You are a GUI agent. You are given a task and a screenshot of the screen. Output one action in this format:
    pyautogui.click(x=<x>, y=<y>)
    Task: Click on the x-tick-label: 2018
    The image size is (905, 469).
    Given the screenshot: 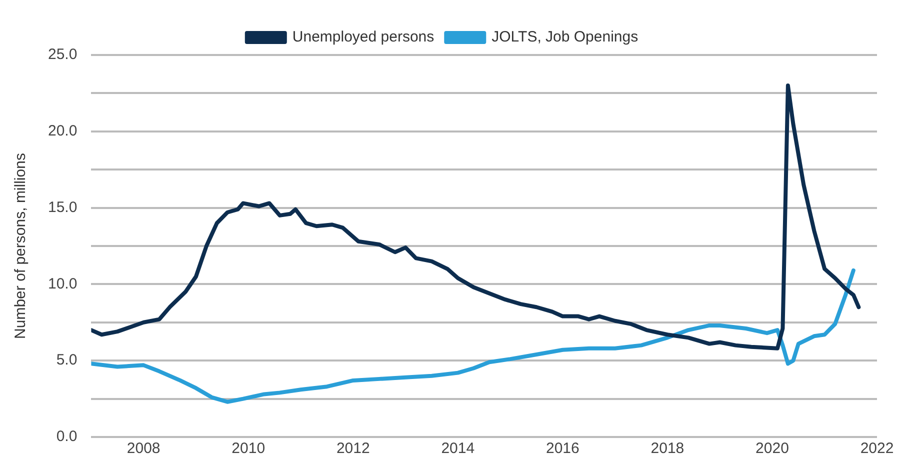 What is the action you would take?
    pyautogui.click(x=667, y=449)
    